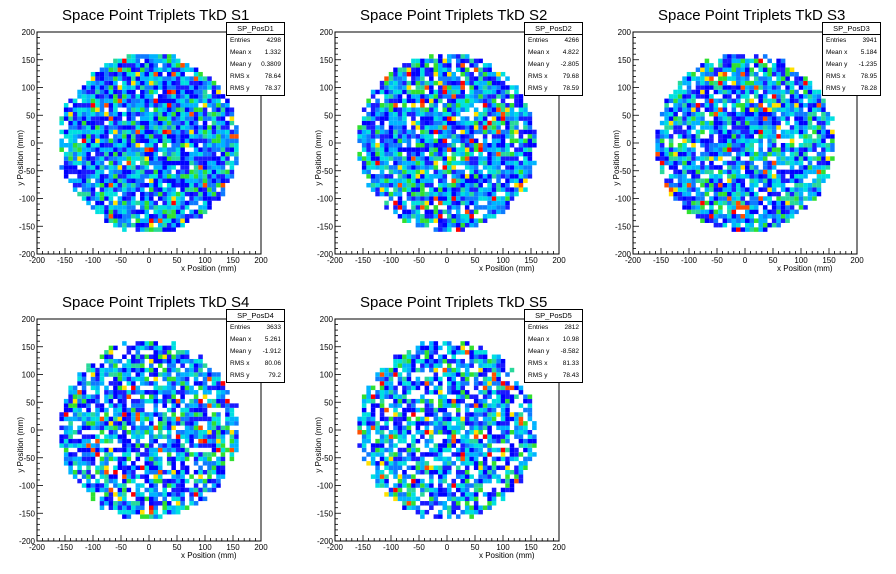 The image size is (896, 574). Describe the element at coordinates (325, 254) in the screenshot. I see `y-tick-label: -200` at that location.